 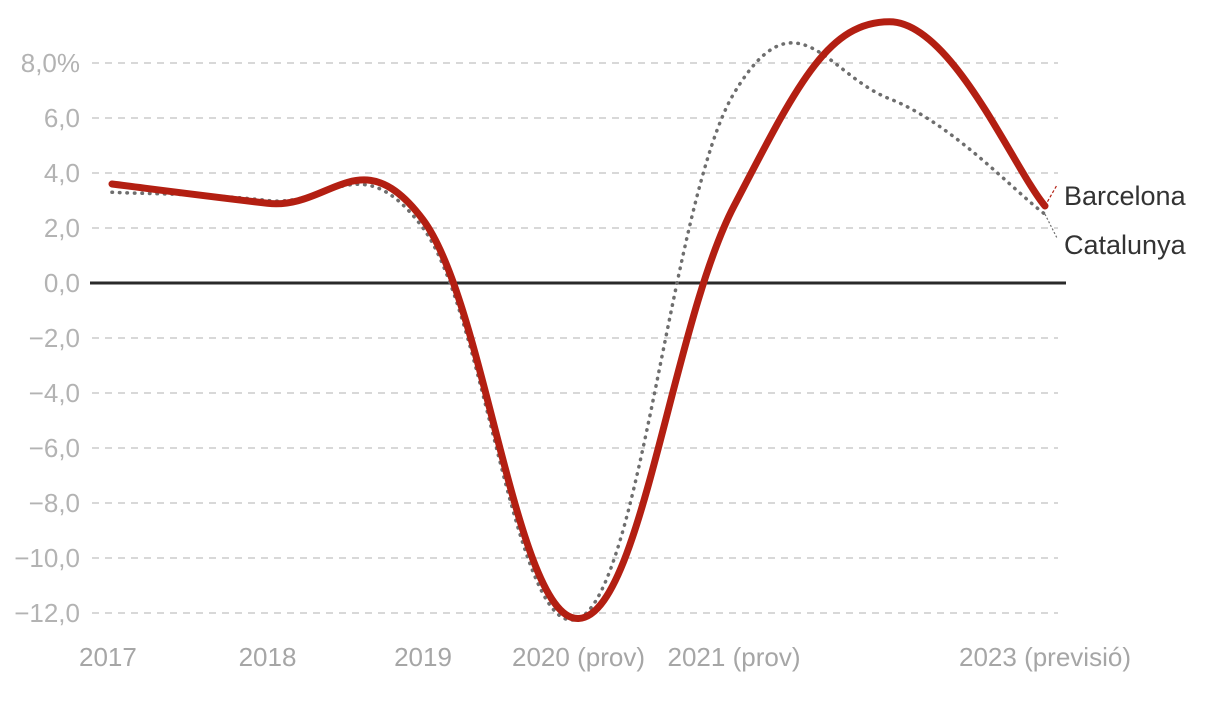 What do you see at coordinates (54, 338) in the screenshot?
I see `y-tick-label: −2,0` at bounding box center [54, 338].